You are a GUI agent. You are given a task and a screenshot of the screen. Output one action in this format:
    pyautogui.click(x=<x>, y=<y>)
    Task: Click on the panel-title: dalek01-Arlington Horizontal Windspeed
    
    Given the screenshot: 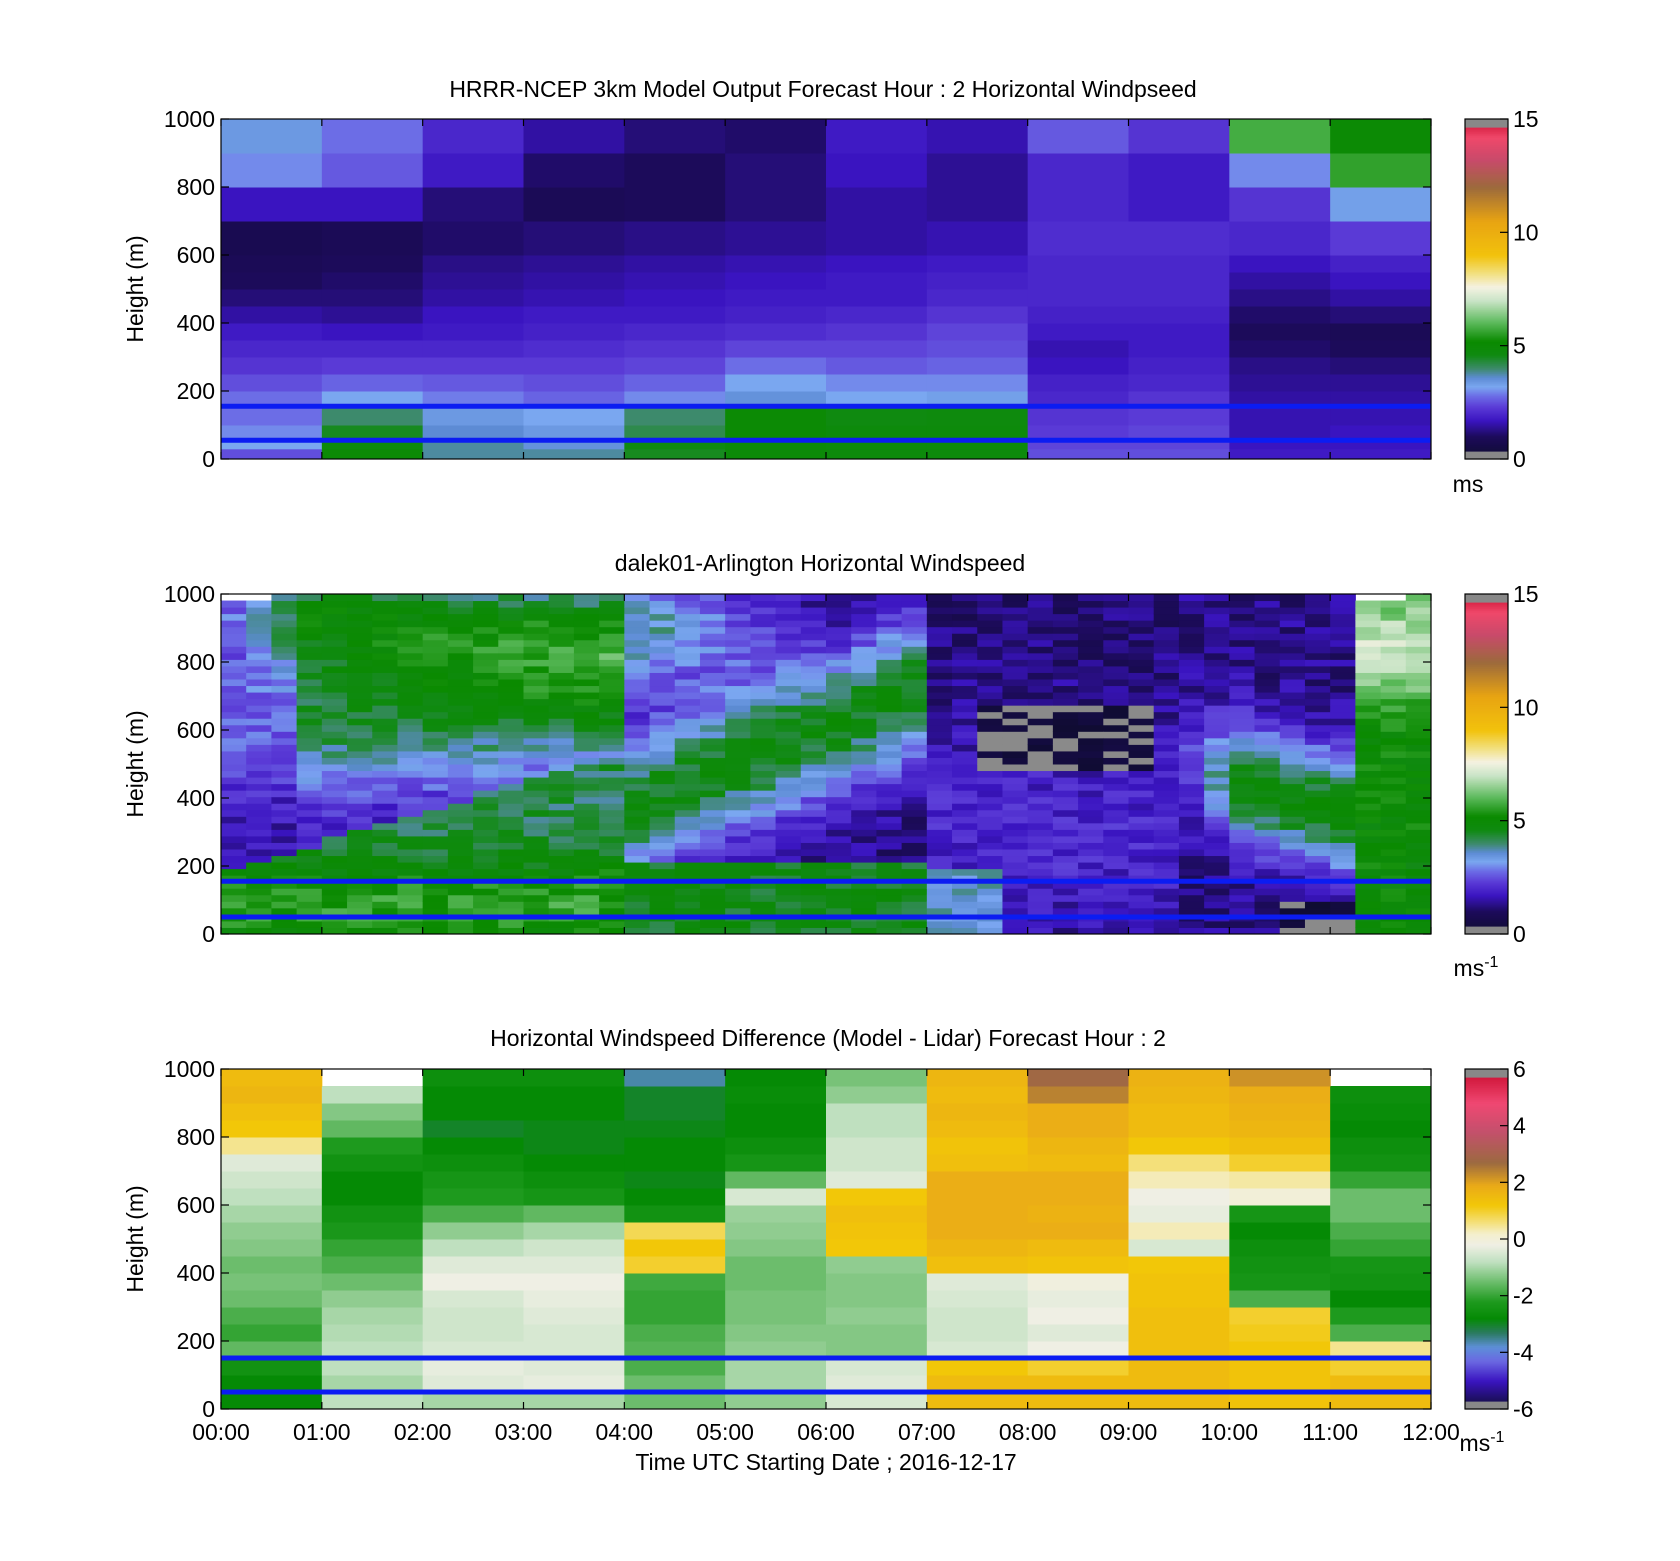 What is the action you would take?
    pyautogui.click(x=820, y=563)
    